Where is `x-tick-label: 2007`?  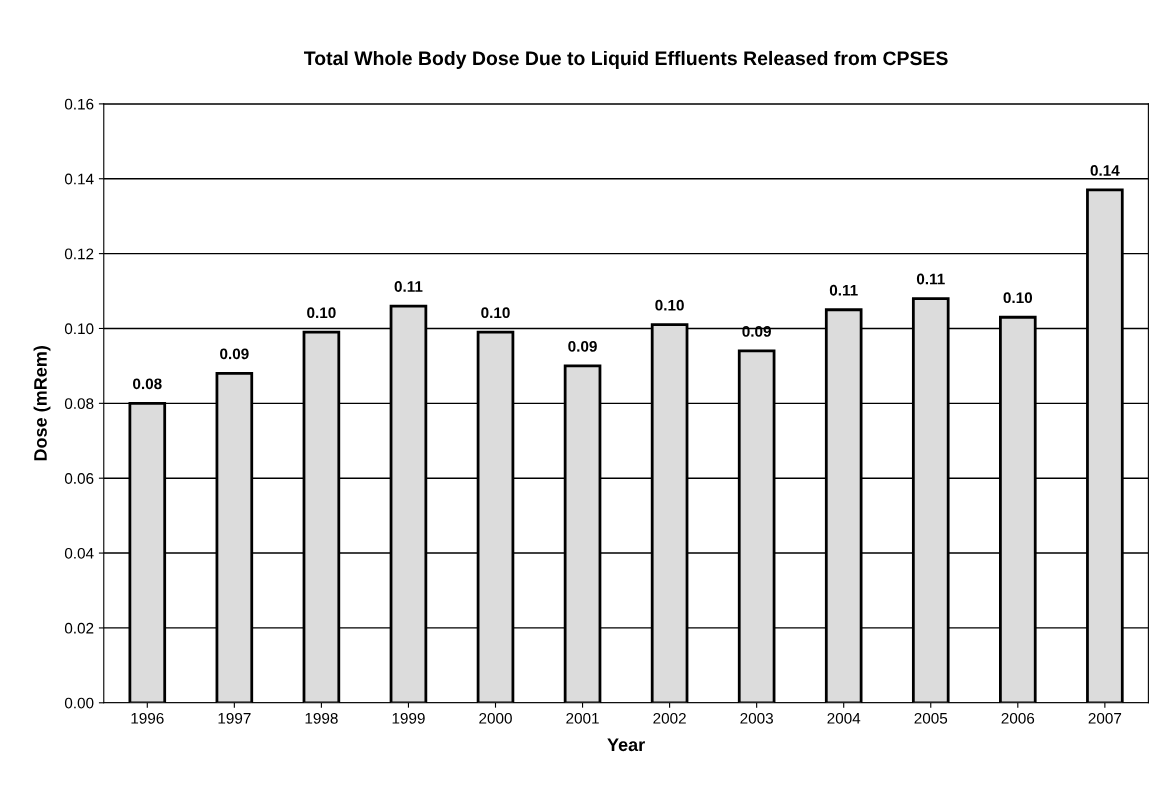 x-tick-label: 2007 is located at coordinates (1105, 718).